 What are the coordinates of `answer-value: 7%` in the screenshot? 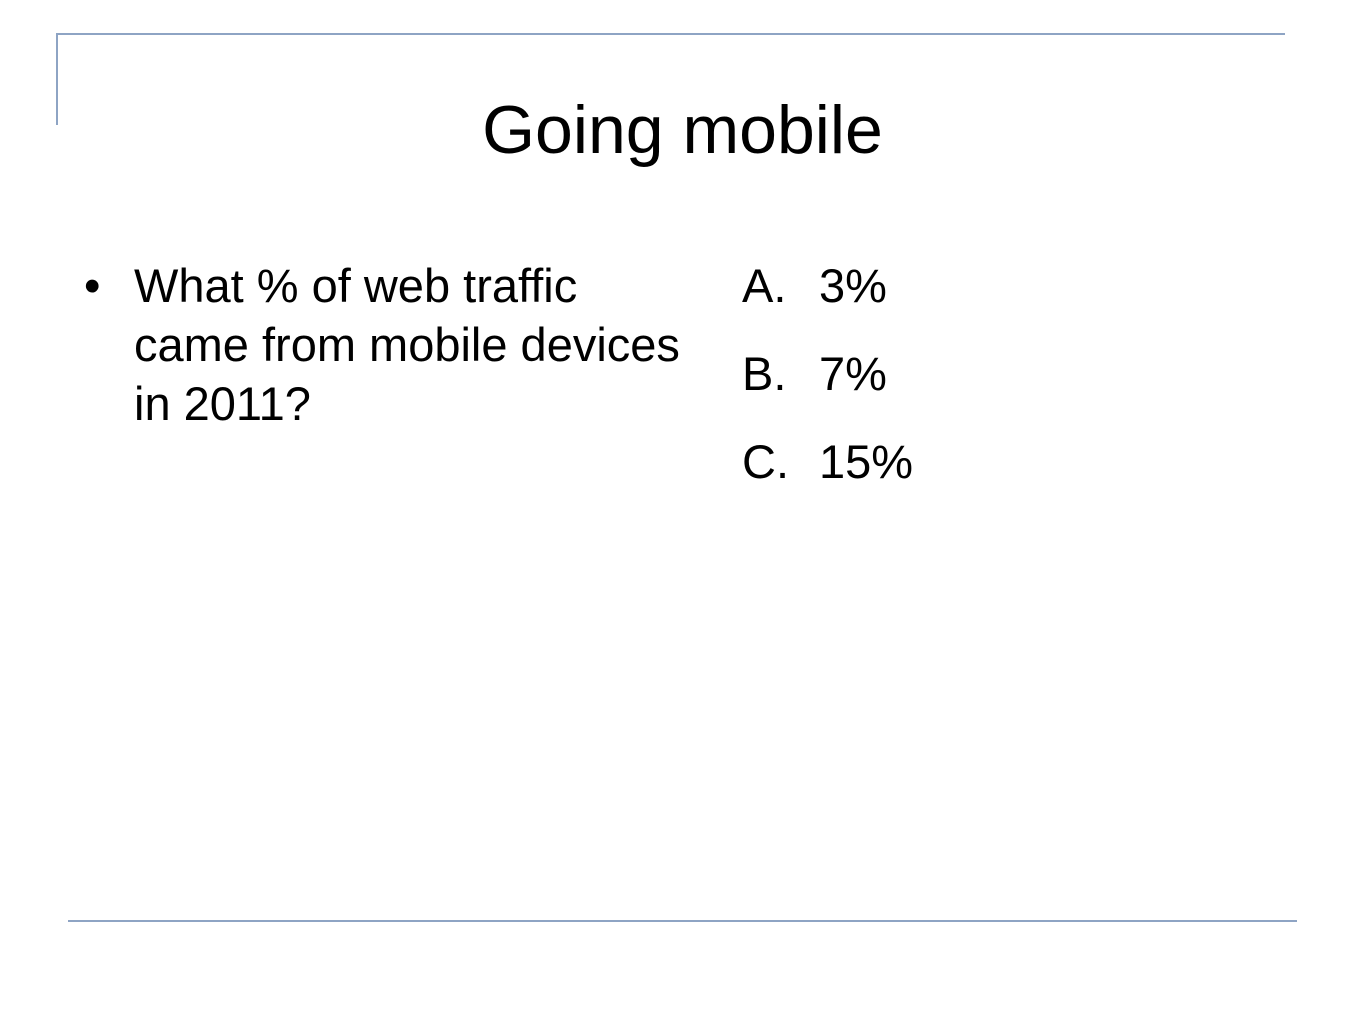 It's located at (853, 373).